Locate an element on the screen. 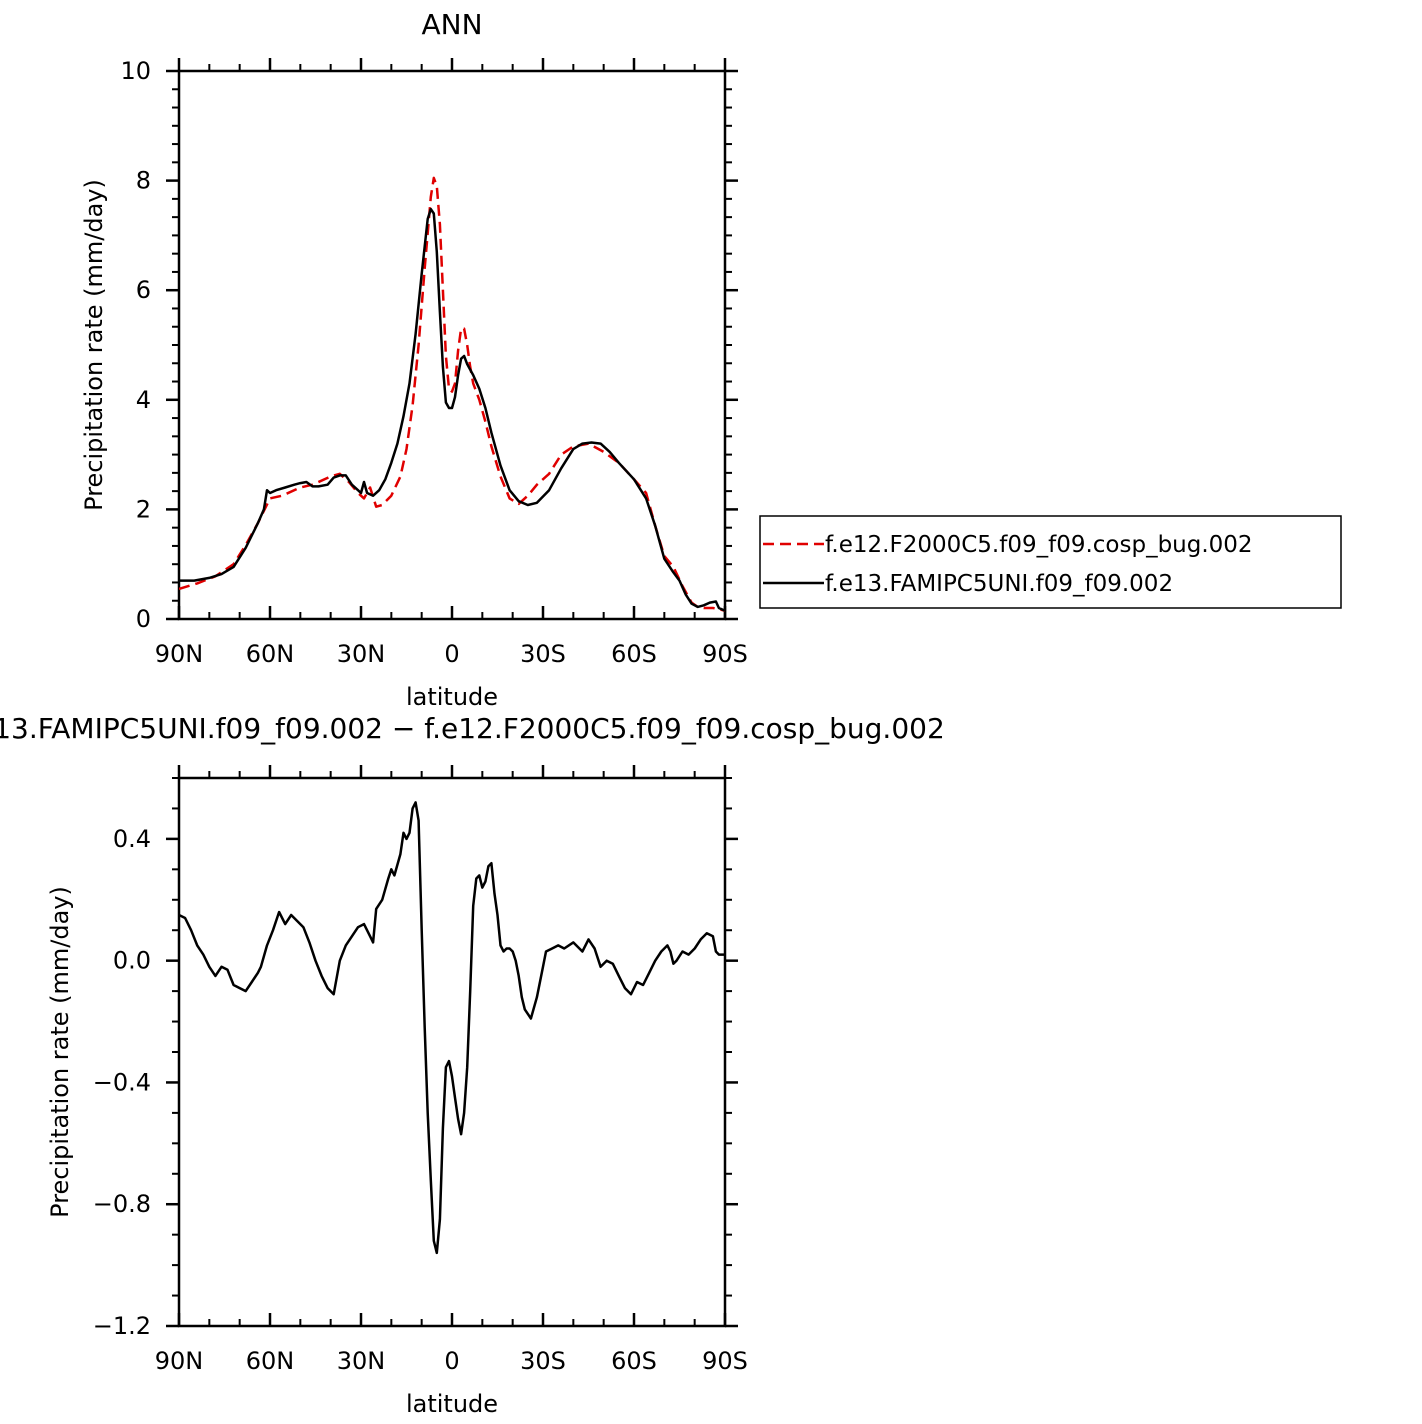  top-chart-ylabel: Precipitation rate (mm/day) is located at coordinates (94, 345).